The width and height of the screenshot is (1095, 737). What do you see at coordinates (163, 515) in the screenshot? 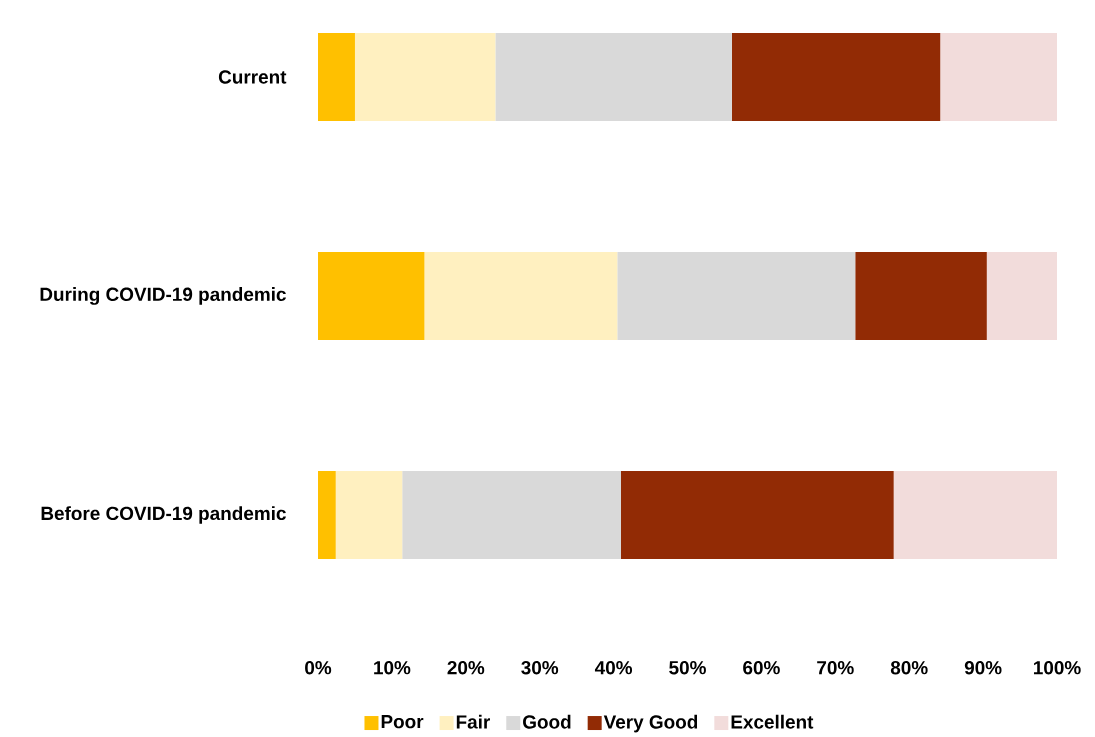
I see `y-tick-label: Before COVID-19 pandemic` at bounding box center [163, 515].